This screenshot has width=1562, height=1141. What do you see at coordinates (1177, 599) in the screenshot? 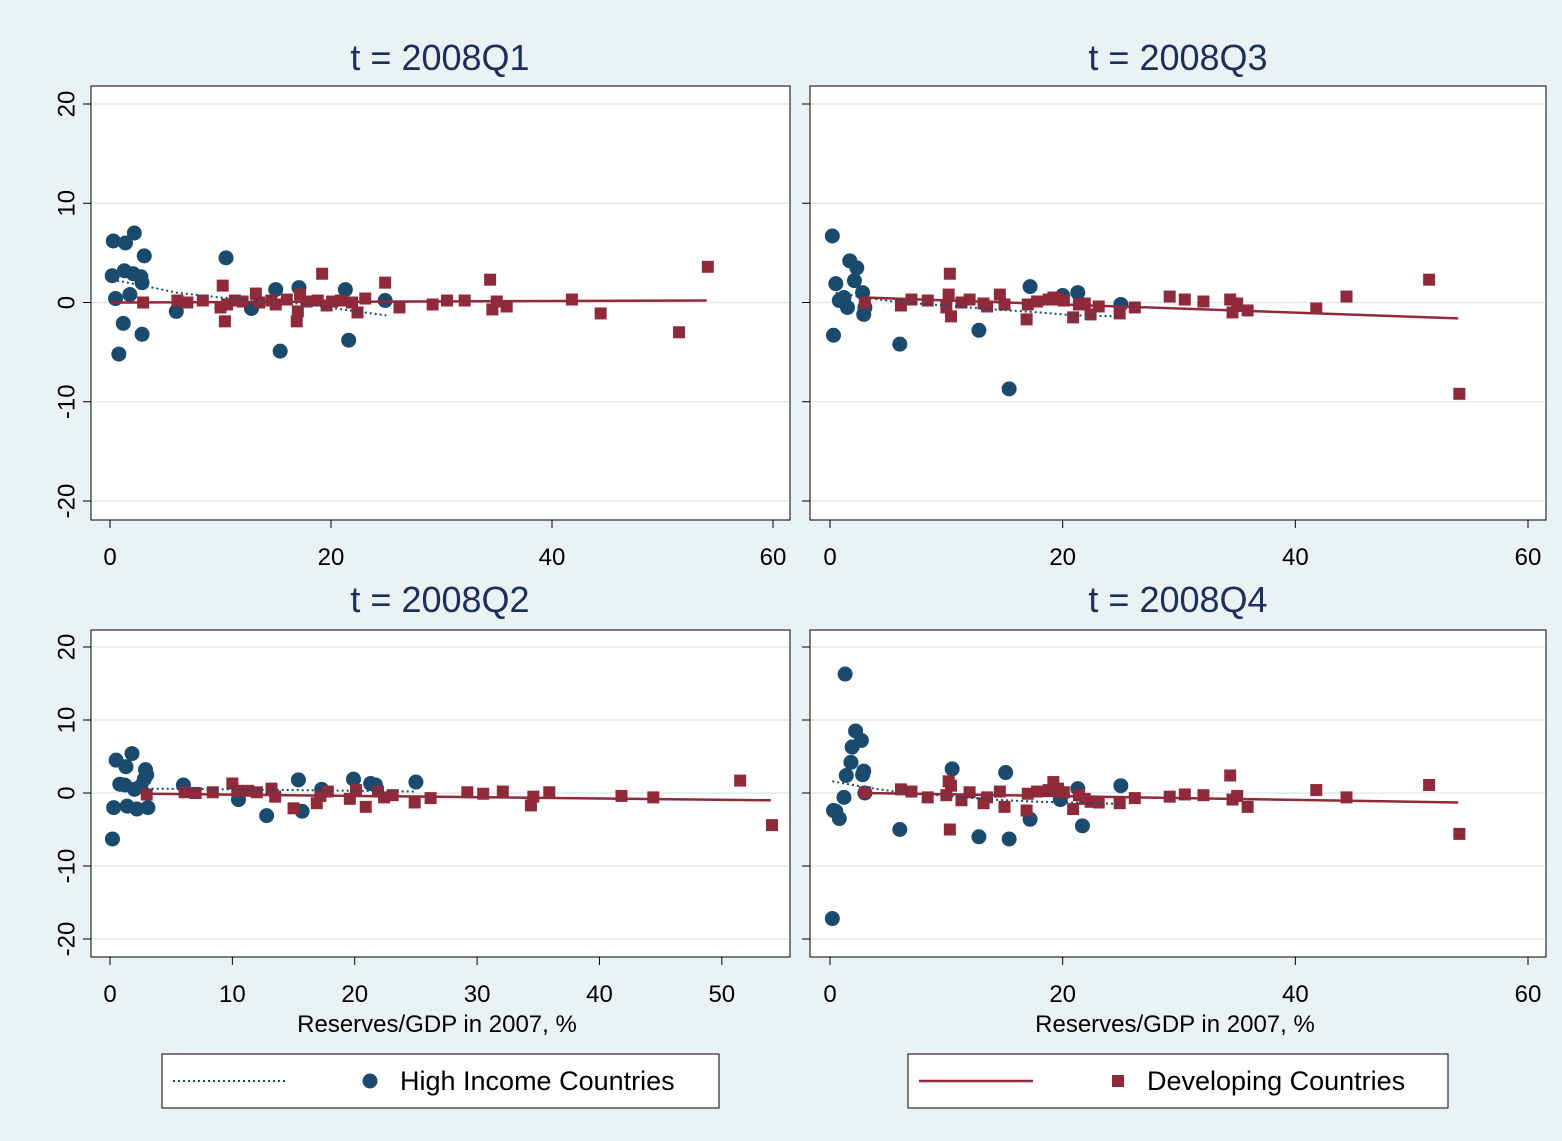
I see `panel-title: t = 2008Q4` at bounding box center [1177, 599].